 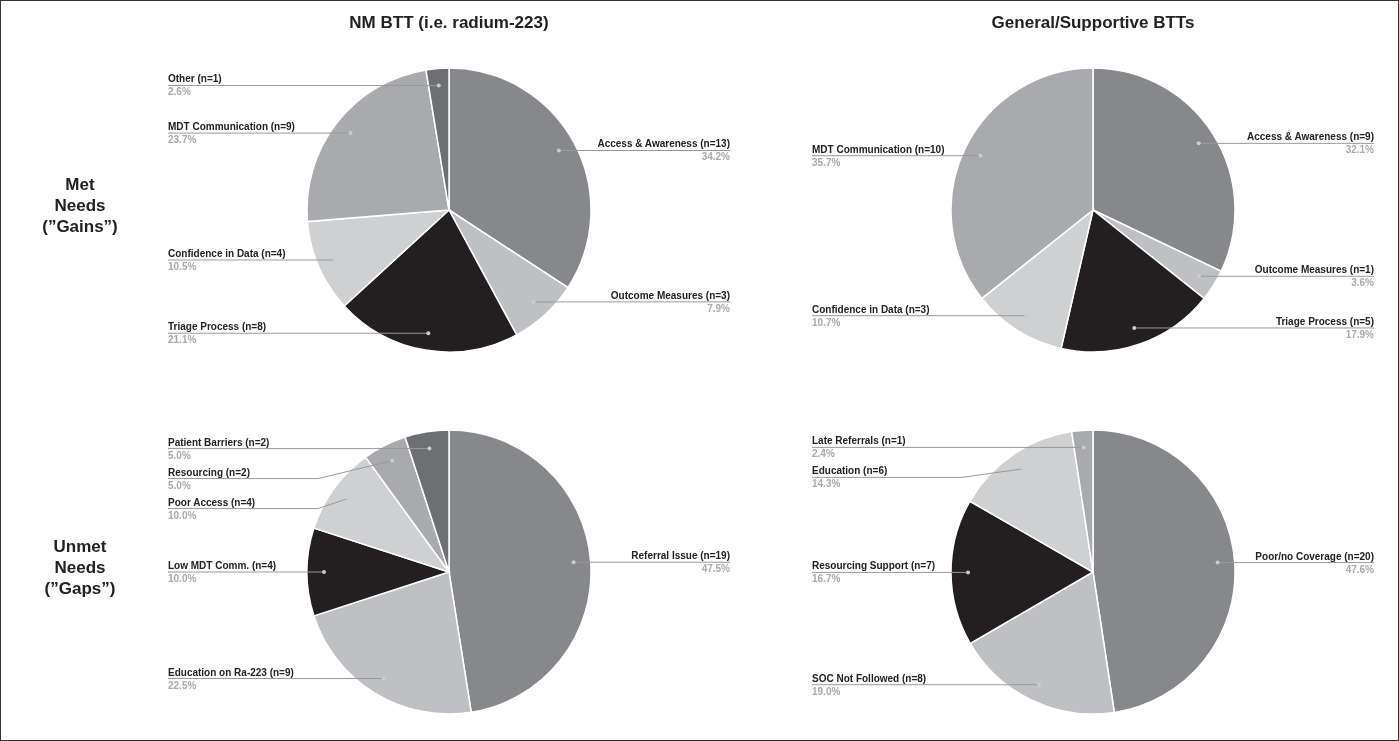 What do you see at coordinates (1360, 569) in the screenshot?
I see `data-label: 47.6%` at bounding box center [1360, 569].